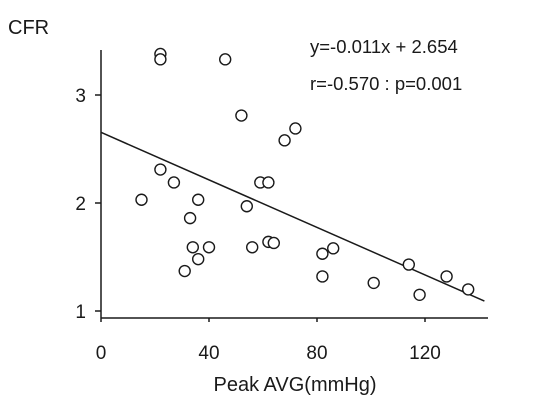 This screenshot has width=538, height=400. Describe the element at coordinates (101, 353) in the screenshot. I see `x-tick-label: 0` at that location.